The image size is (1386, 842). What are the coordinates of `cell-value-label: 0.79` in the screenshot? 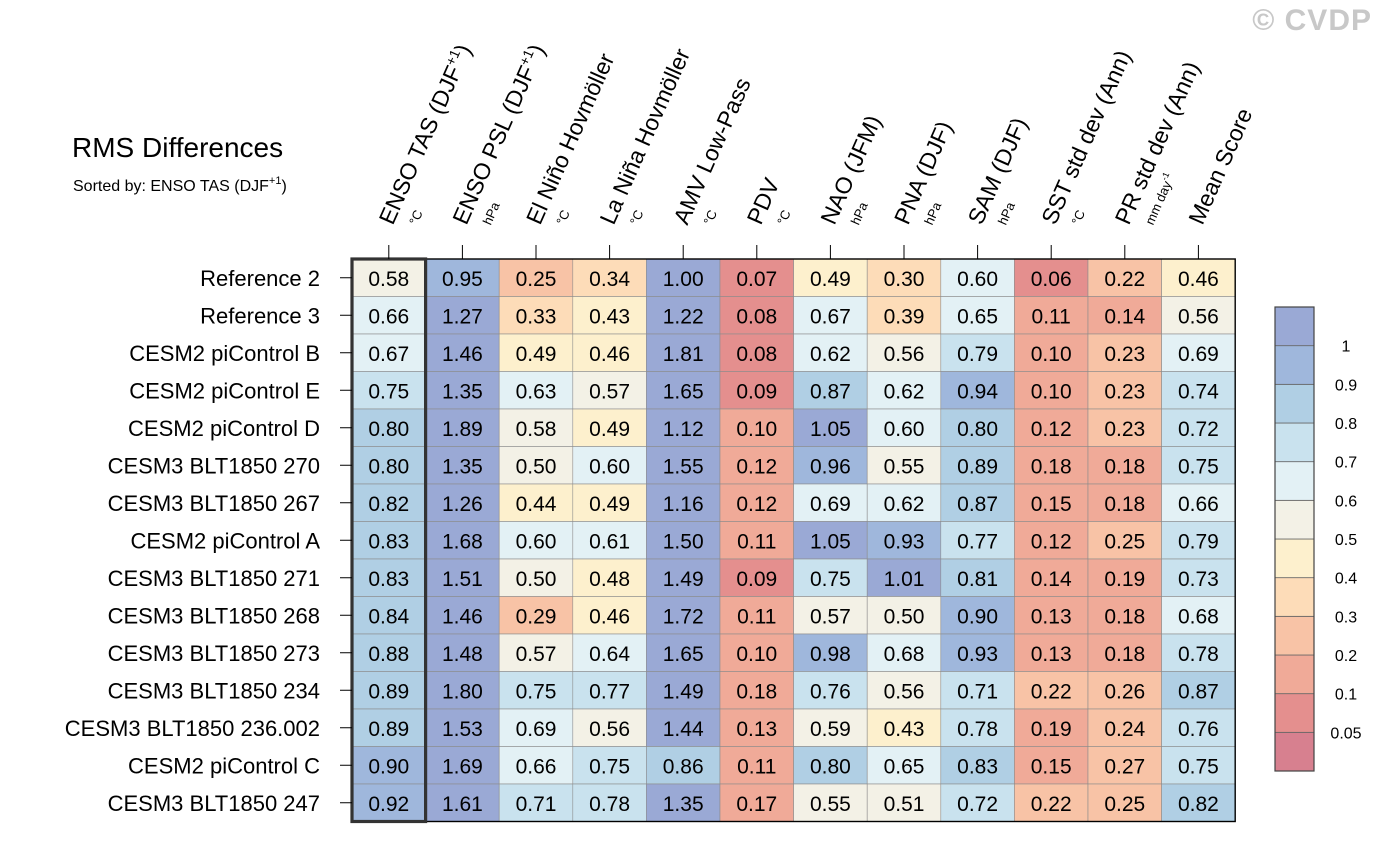 It's located at (977, 354).